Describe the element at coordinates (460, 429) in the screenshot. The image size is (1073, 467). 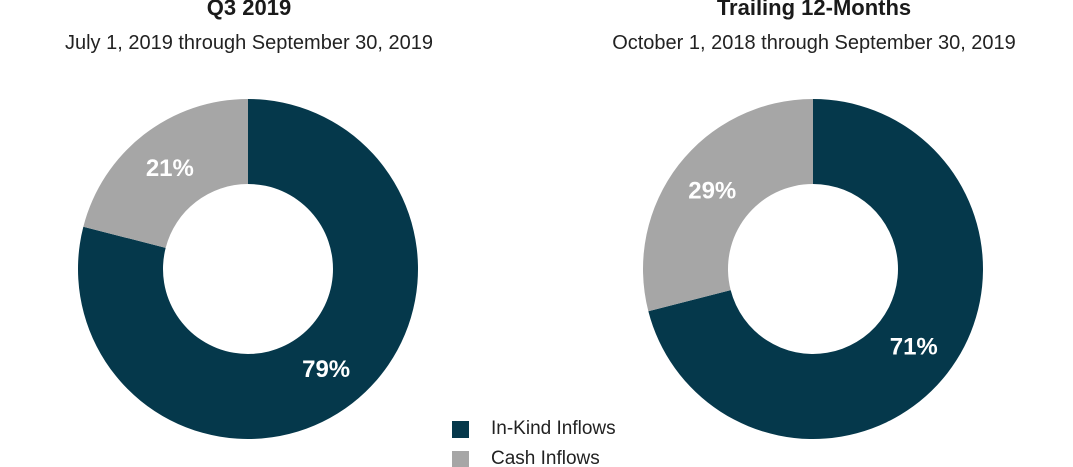
I see `legend-swatch-in-kind` at that location.